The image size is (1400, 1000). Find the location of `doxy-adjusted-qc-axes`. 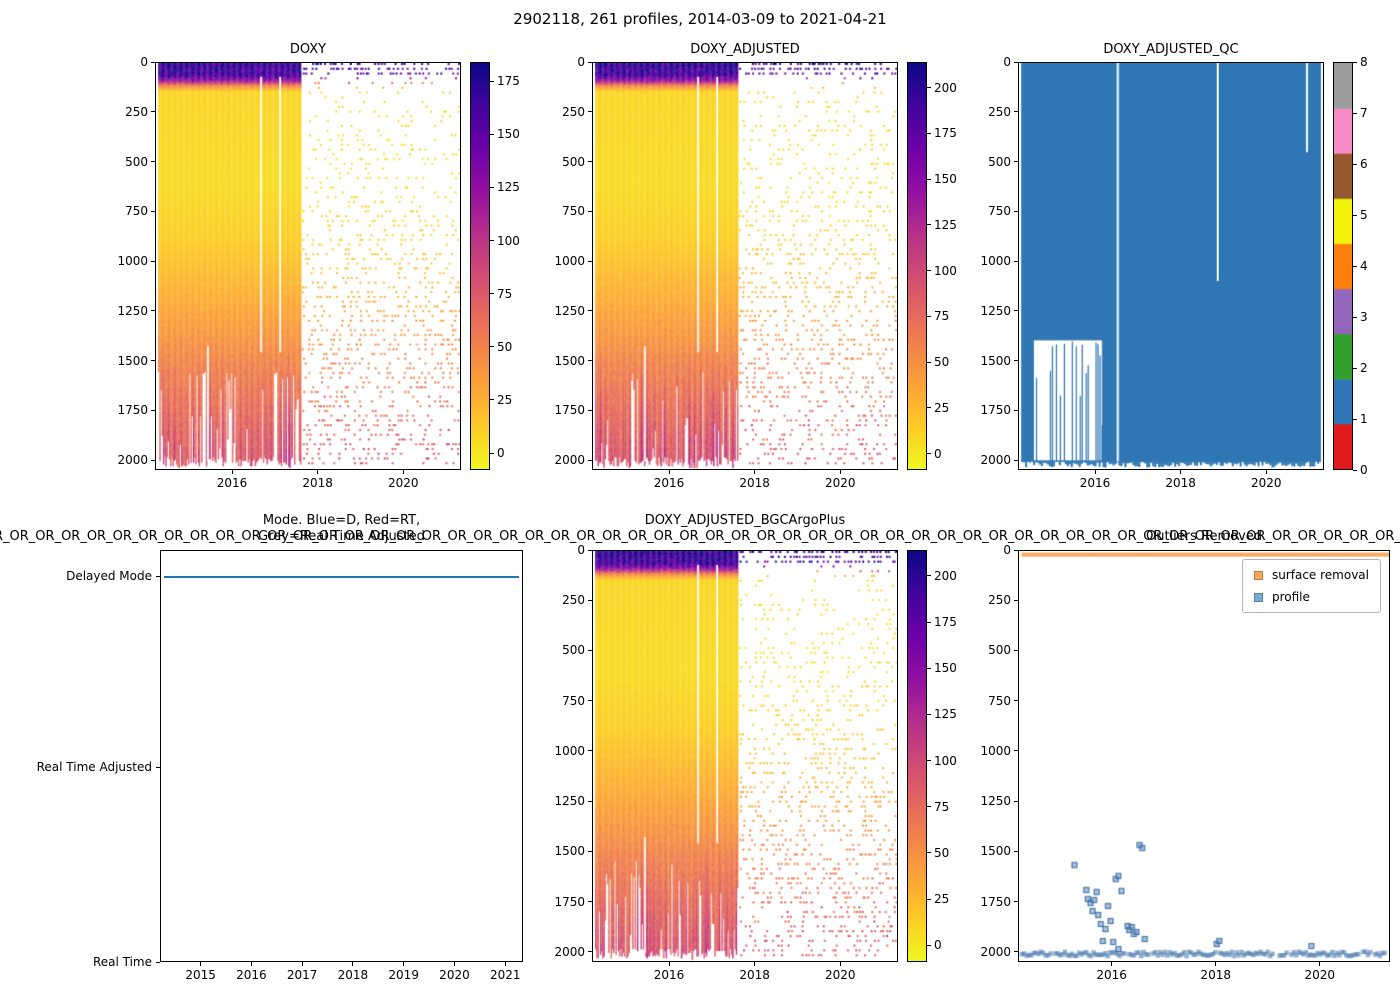

doxy-adjusted-qc-axes is located at coordinates (1171, 266).